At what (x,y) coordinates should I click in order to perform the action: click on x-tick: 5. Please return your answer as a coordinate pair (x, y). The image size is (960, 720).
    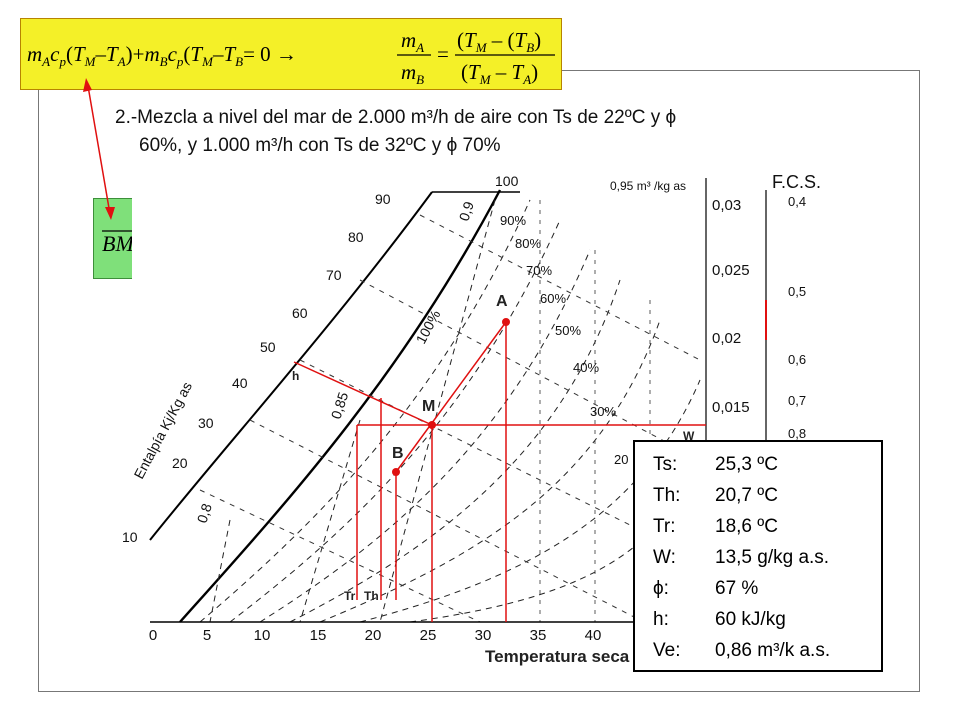
    Looking at the image, I should click on (207, 635).